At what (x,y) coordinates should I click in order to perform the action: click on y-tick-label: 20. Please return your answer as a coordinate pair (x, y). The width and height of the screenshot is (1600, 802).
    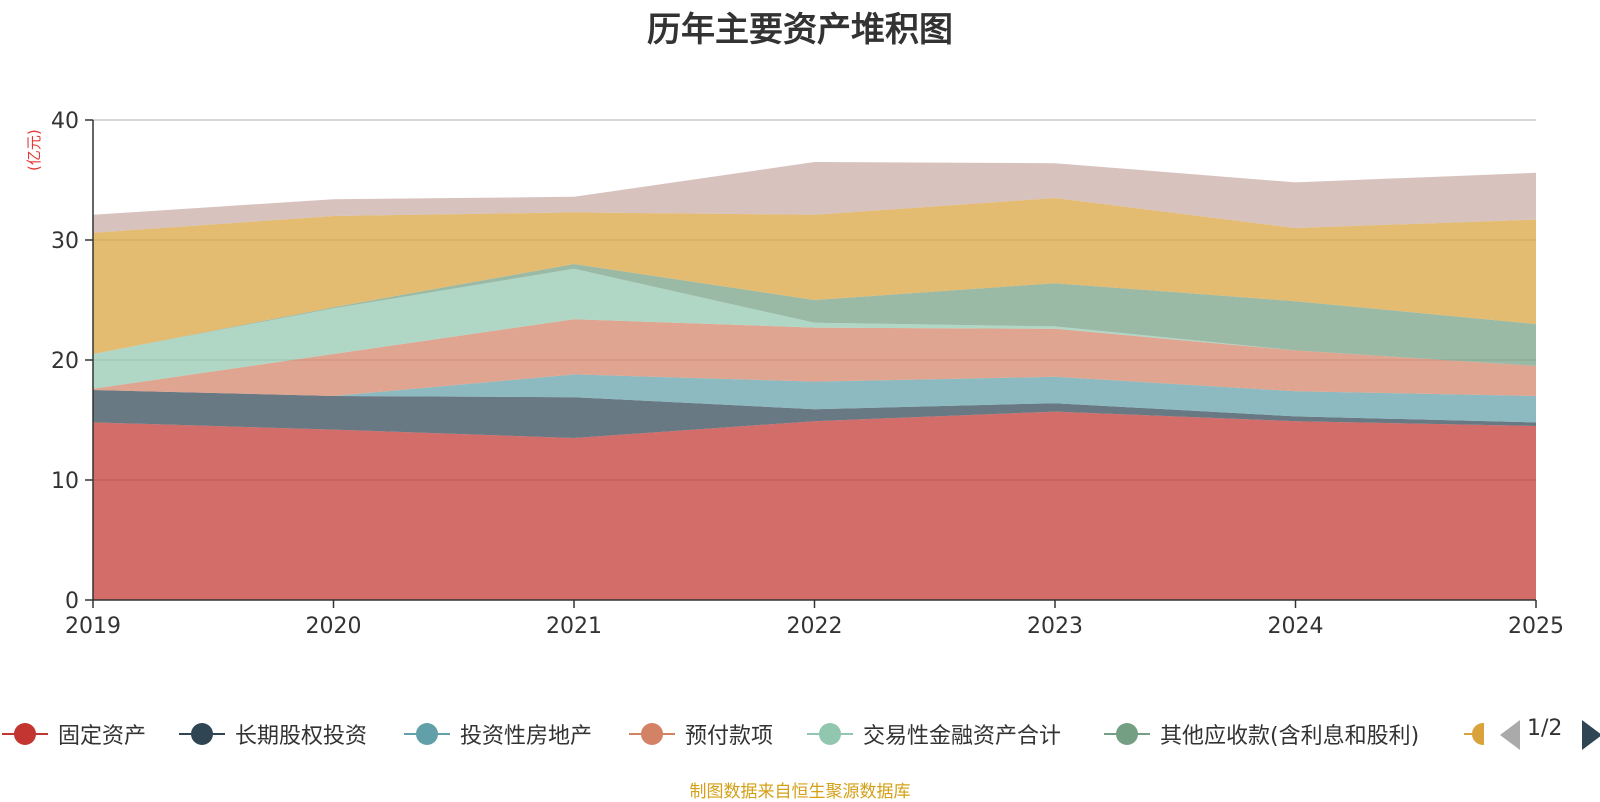
    Looking at the image, I should click on (65, 361).